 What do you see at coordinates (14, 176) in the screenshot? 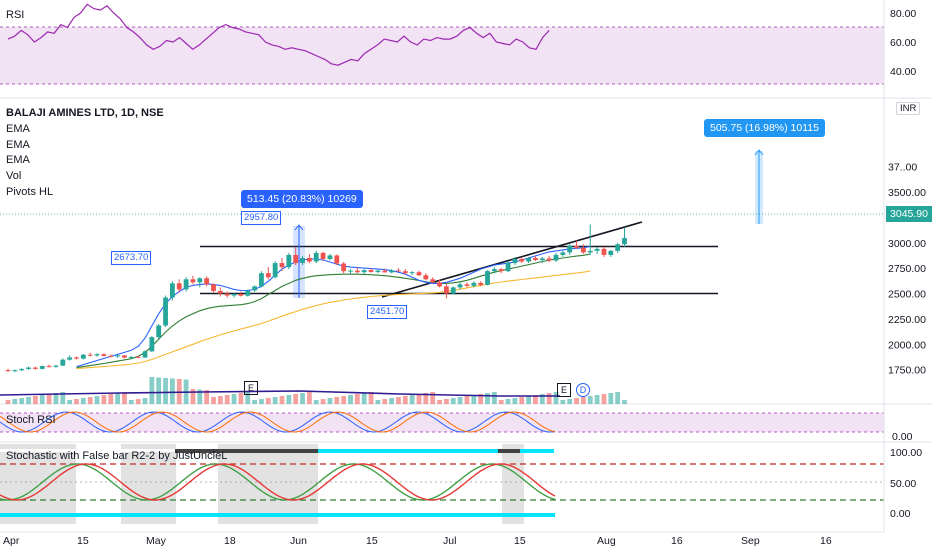
I see `indicator-vol: Vol` at bounding box center [14, 176].